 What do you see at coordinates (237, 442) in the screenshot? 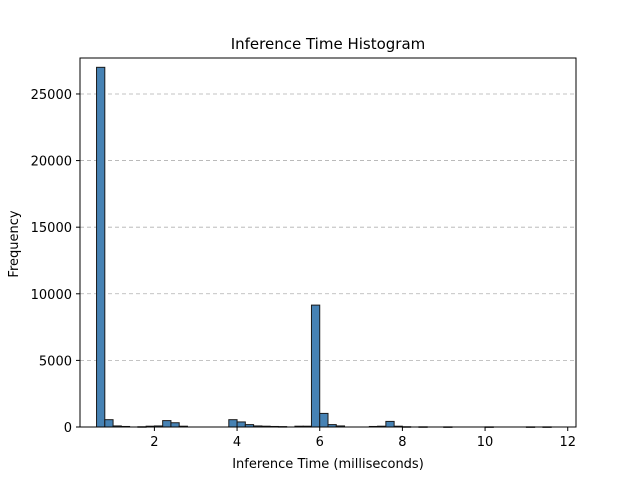
I see `x-tick-label-1: 4` at bounding box center [237, 442].